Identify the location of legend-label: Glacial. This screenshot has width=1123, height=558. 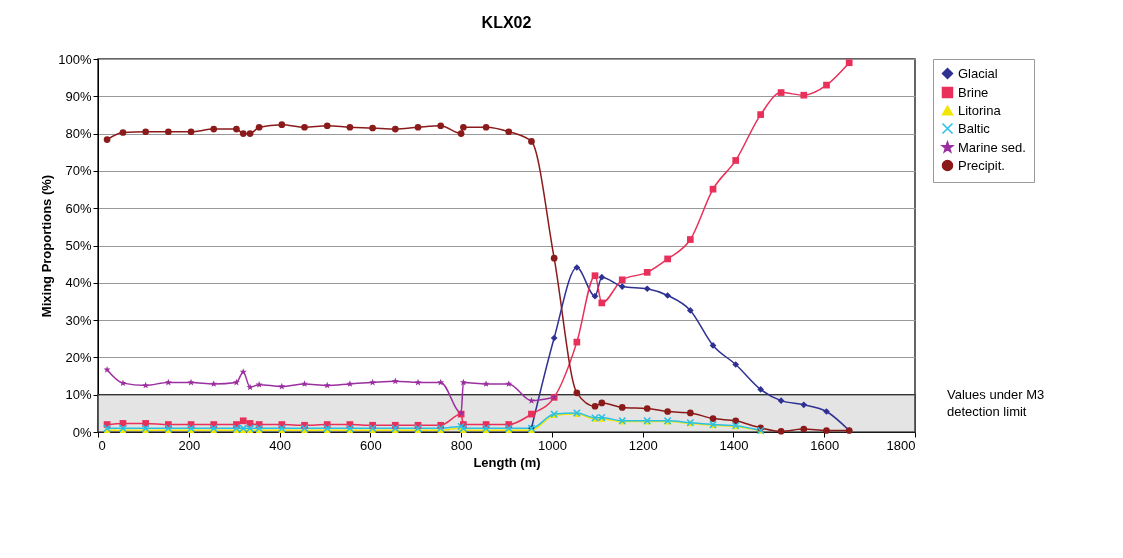
(978, 73).